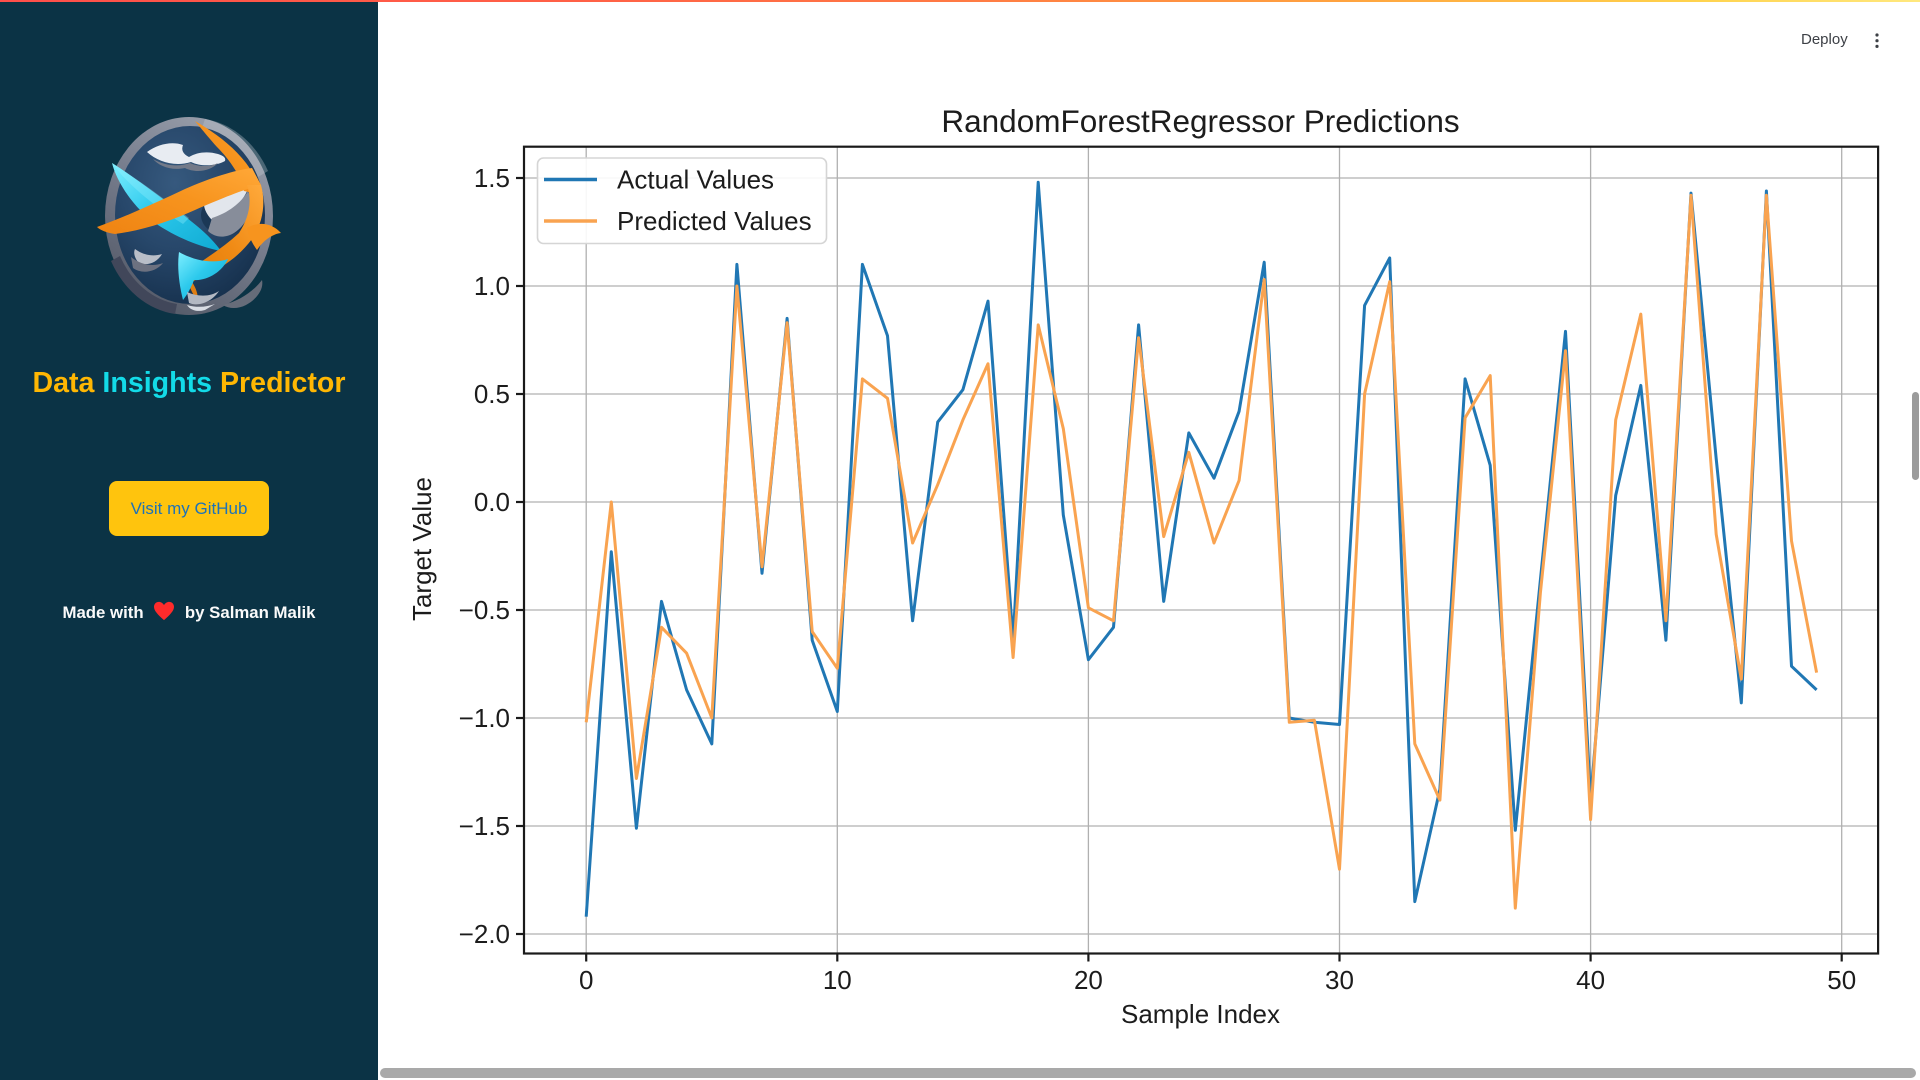  I want to click on svg-text: 1.5, so click(492, 178).